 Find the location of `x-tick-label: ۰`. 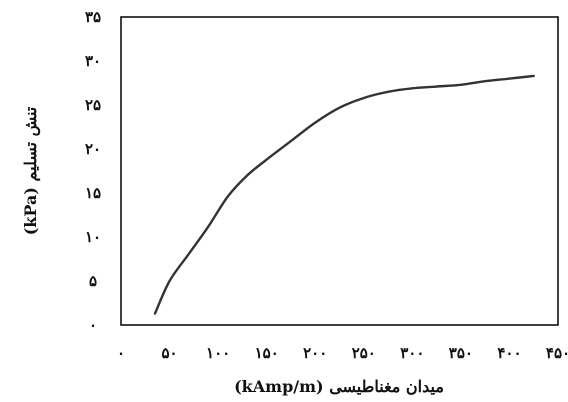

x-tick-label: ۰ is located at coordinates (121, 353).